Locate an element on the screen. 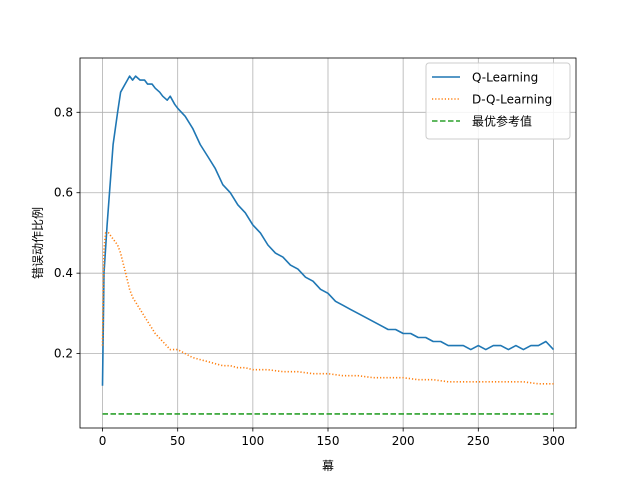 The height and width of the screenshot is (480, 640). y-tick-label: 0.8 is located at coordinates (63, 112).